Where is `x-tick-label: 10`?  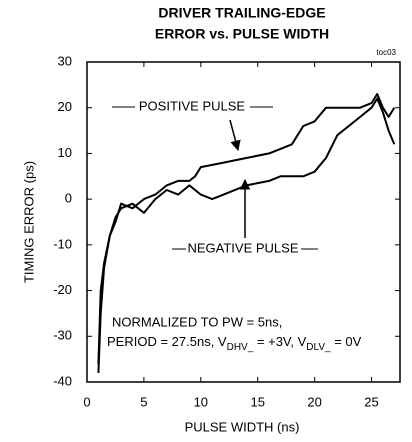 x-tick-label: 10 is located at coordinates (201, 401).